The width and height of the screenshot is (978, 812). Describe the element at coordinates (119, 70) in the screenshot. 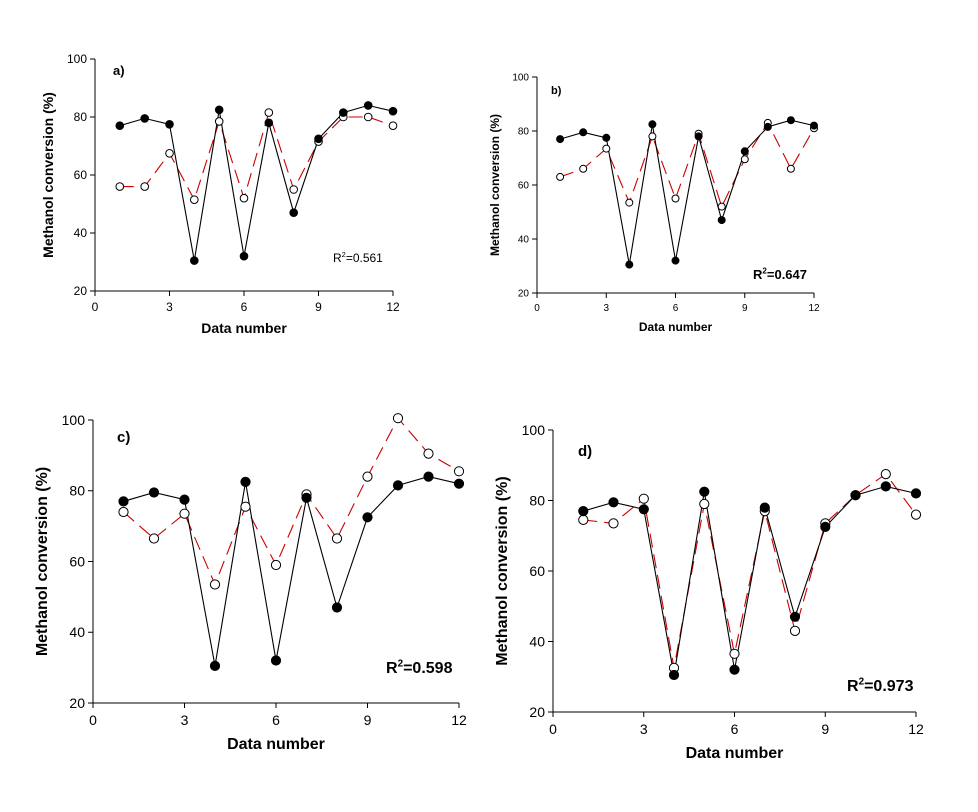

I see `panel-label: a)` at that location.